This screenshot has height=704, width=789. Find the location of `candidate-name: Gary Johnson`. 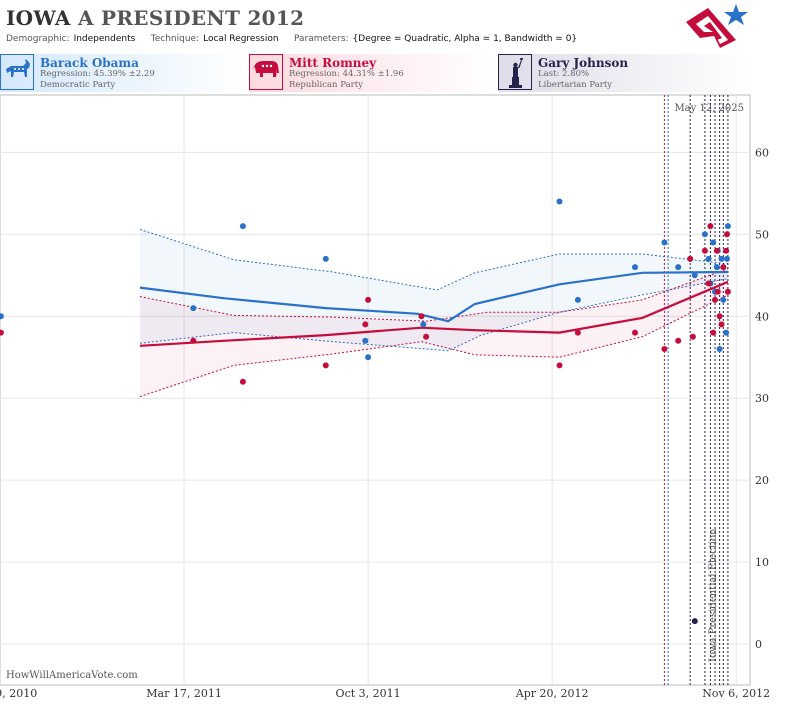

candidate-name: Gary Johnson is located at coordinates (583, 63).